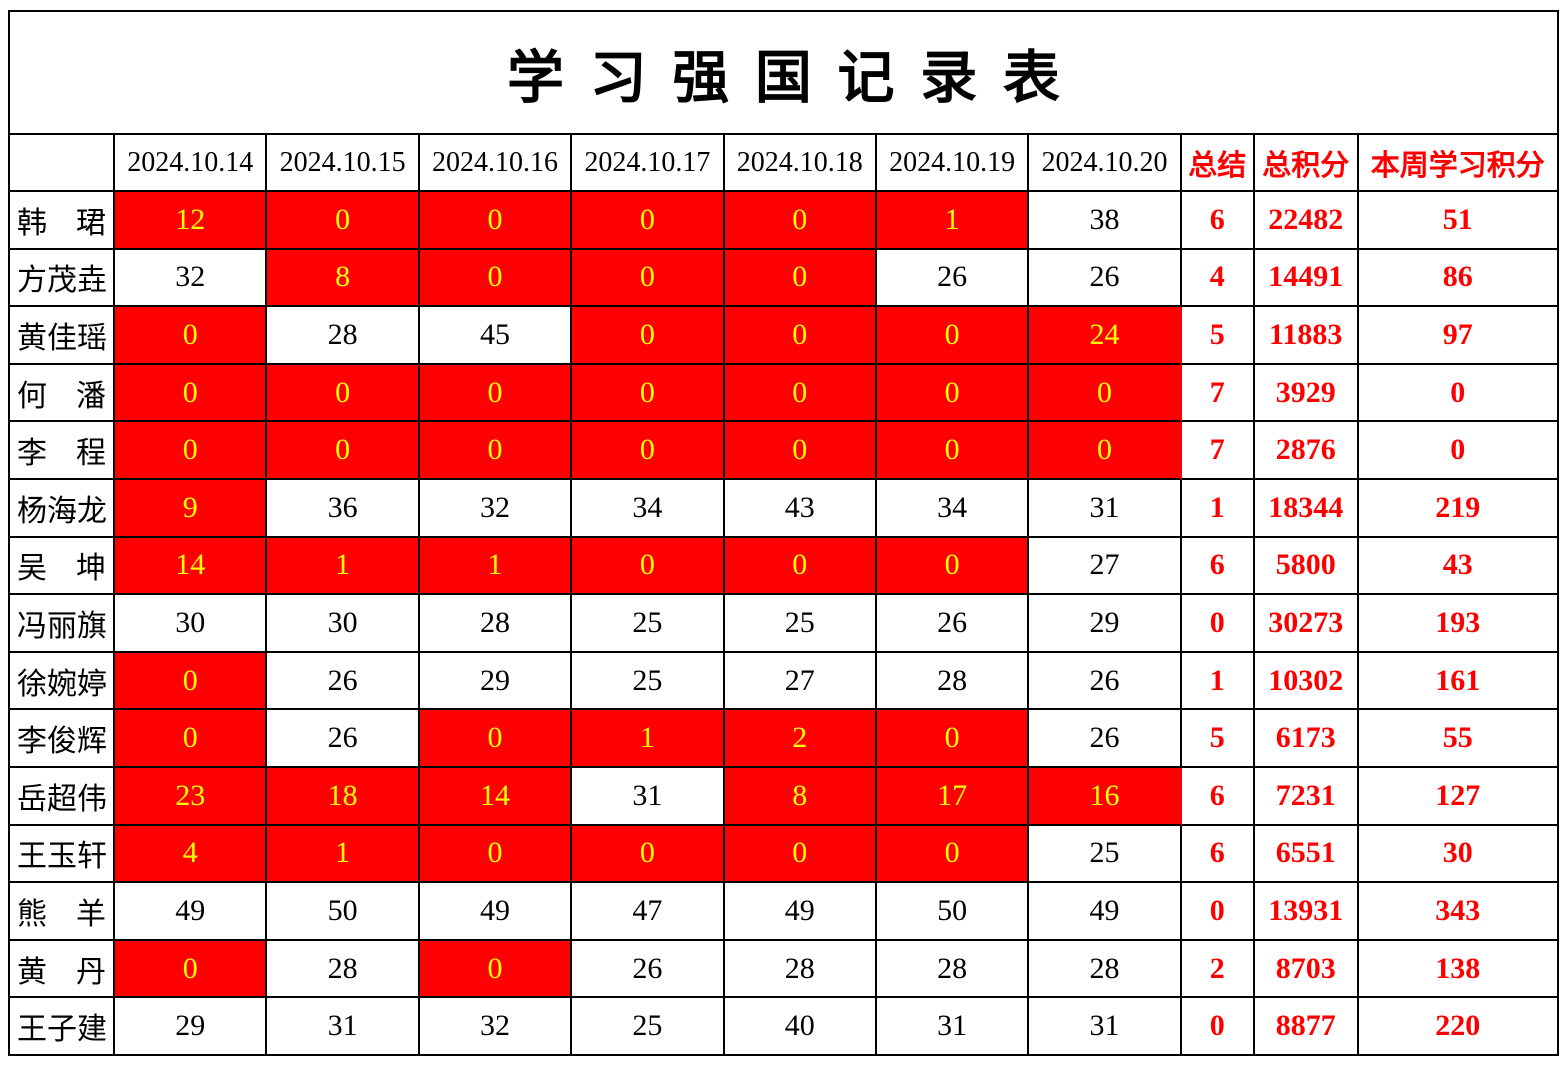 The height and width of the screenshot is (1066, 1566). I want to click on week-score-cell: 55, so click(1458, 739).